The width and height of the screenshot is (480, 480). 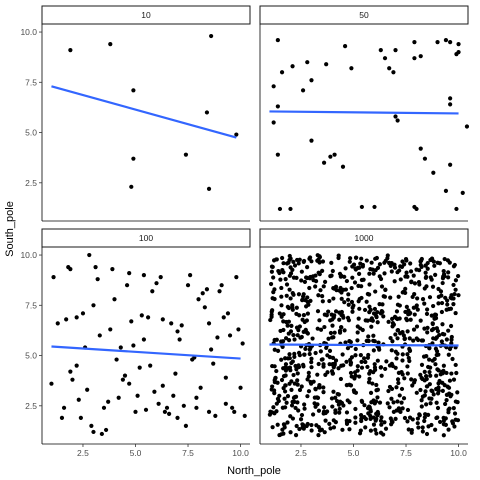 I want to click on y-tick-label: 2.5, so click(x=31, y=406).